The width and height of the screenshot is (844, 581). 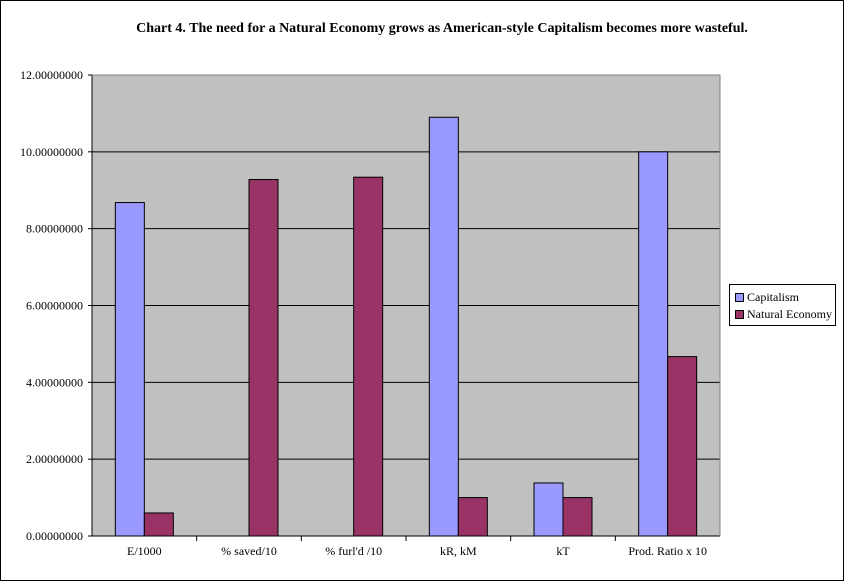 I want to click on legend-item-natural-economy: Natural Economy, so click(x=783, y=314).